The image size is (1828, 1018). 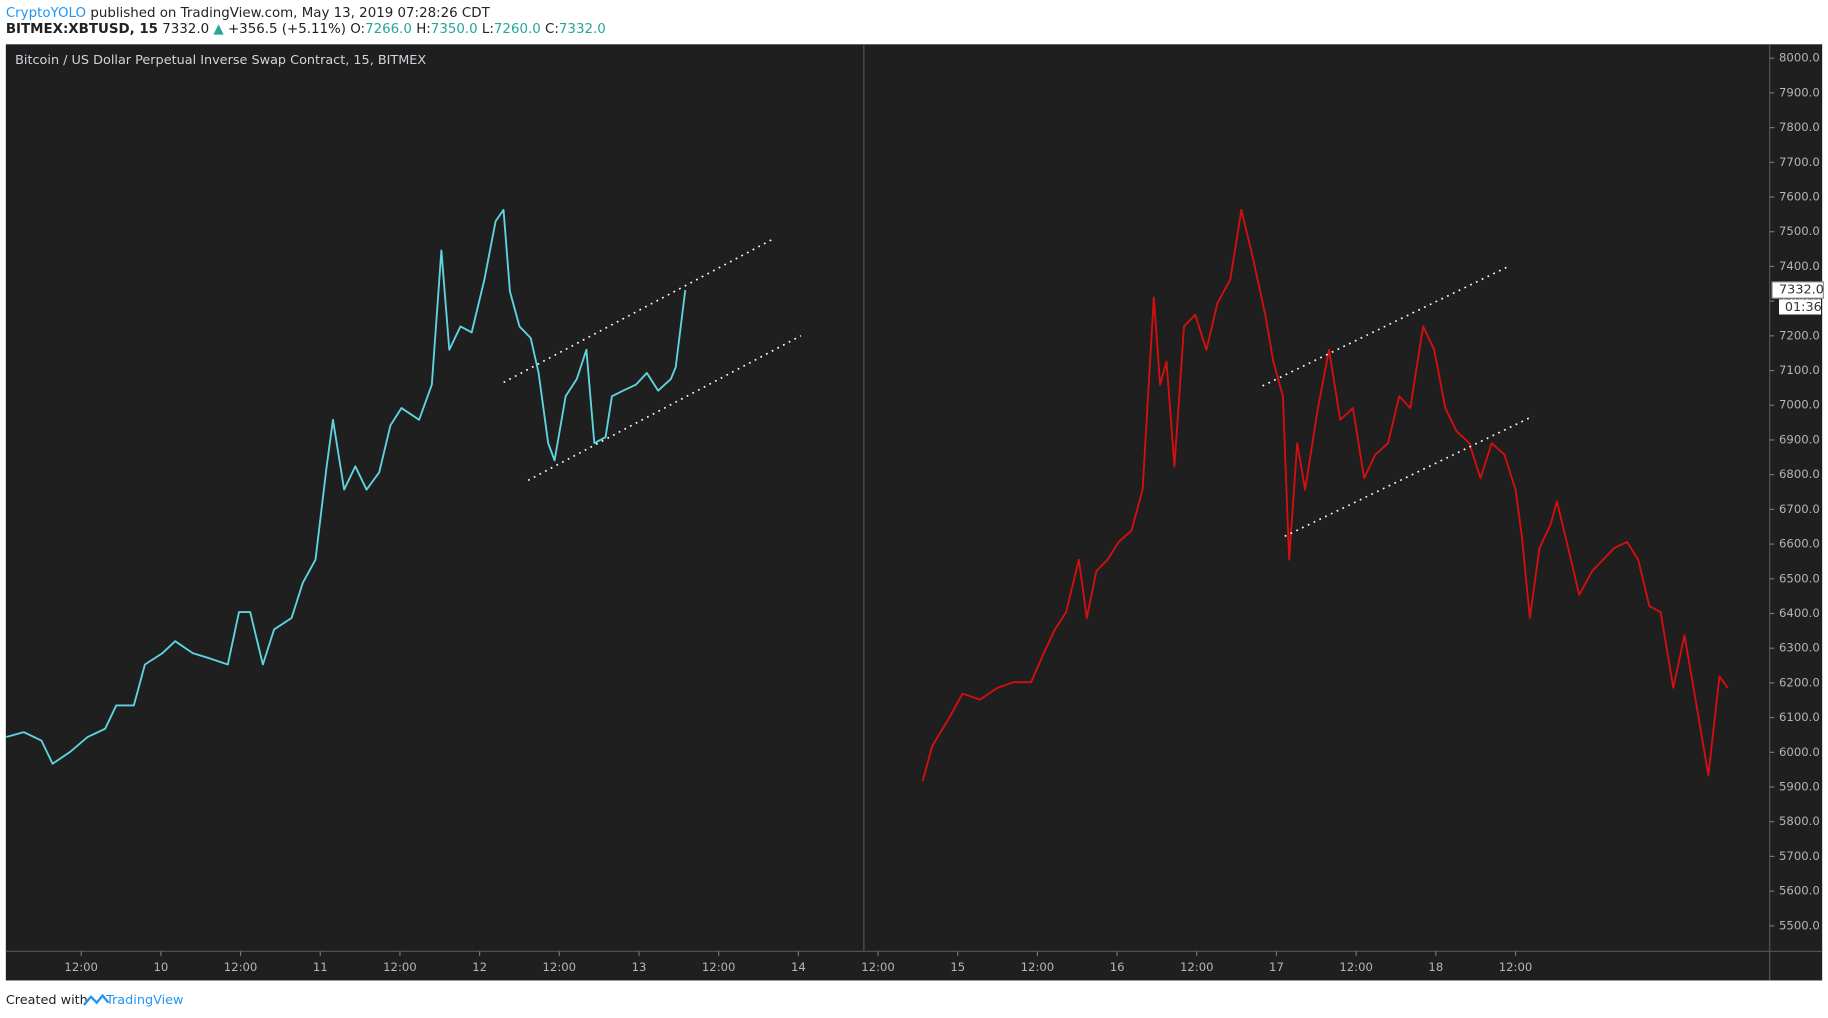 What do you see at coordinates (1799, 474) in the screenshot?
I see `y-tick-label: 6800.0` at bounding box center [1799, 474].